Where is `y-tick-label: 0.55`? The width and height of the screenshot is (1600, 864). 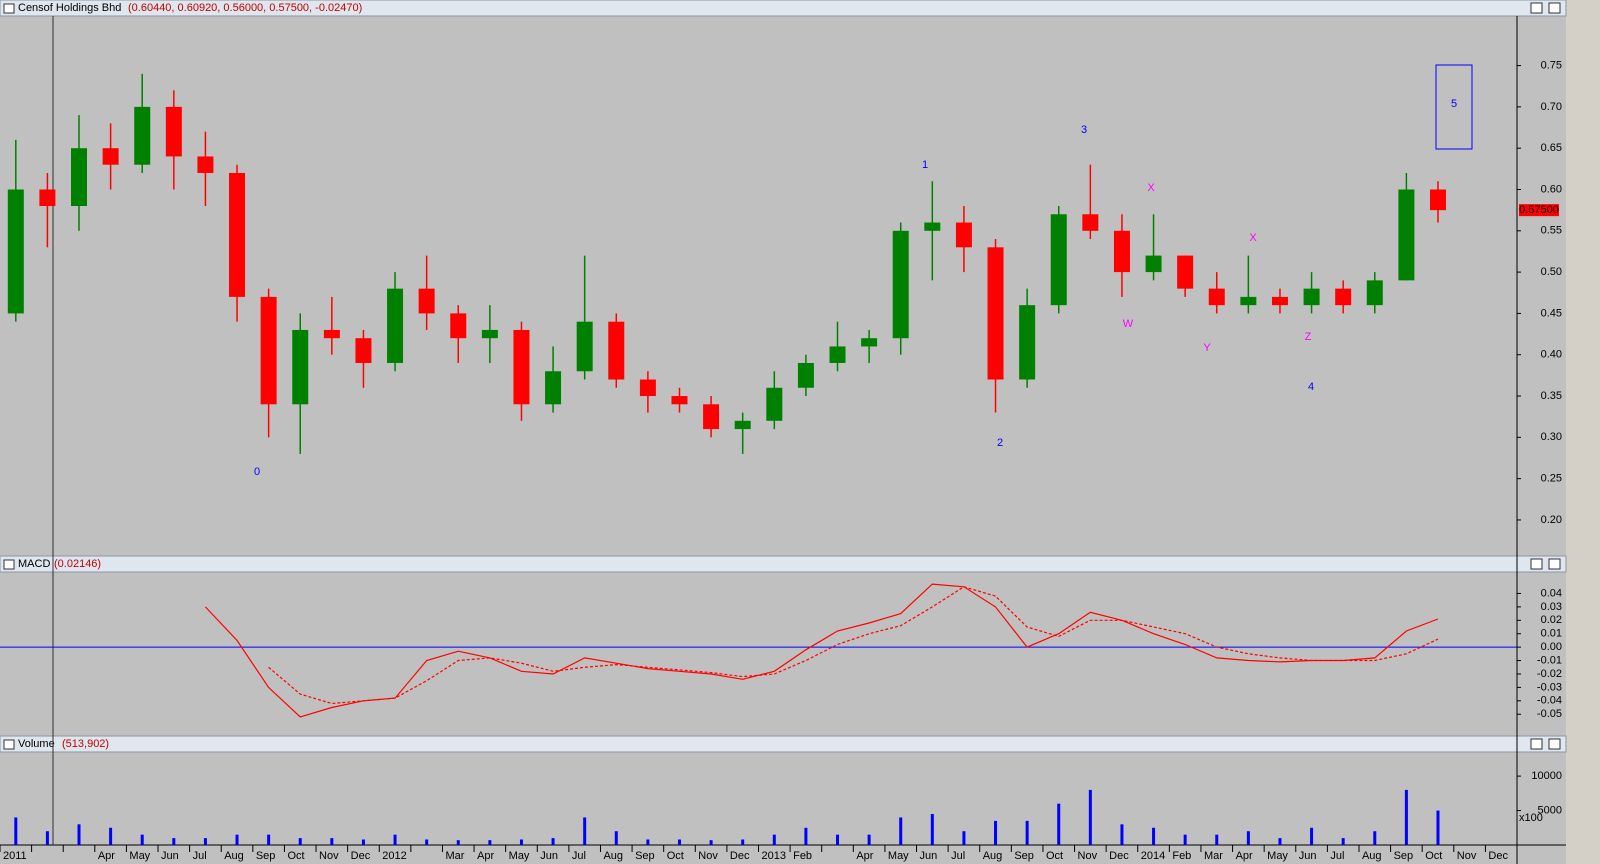 y-tick-label: 0.55 is located at coordinates (1551, 231).